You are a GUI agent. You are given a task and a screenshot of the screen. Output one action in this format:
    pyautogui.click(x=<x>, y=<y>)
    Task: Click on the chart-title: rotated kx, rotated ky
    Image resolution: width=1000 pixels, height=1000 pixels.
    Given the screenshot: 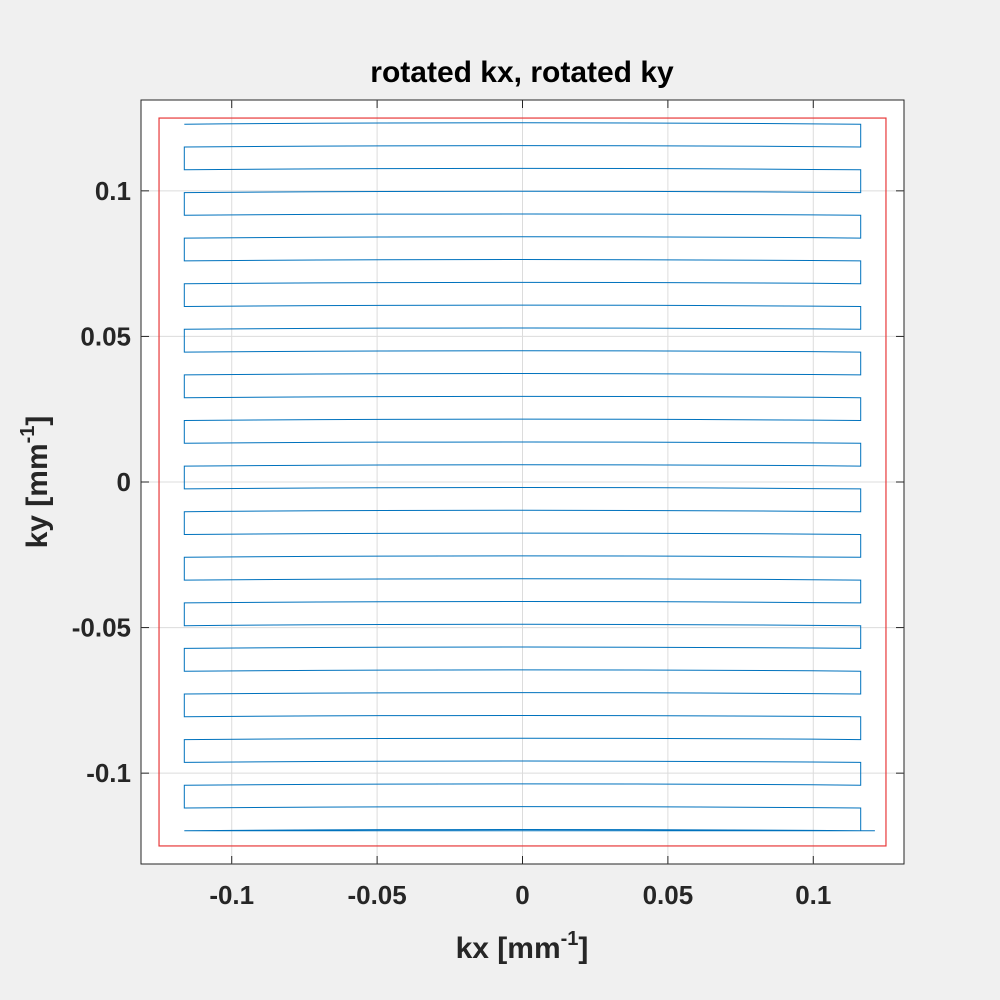 What is the action you would take?
    pyautogui.click(x=522, y=72)
    